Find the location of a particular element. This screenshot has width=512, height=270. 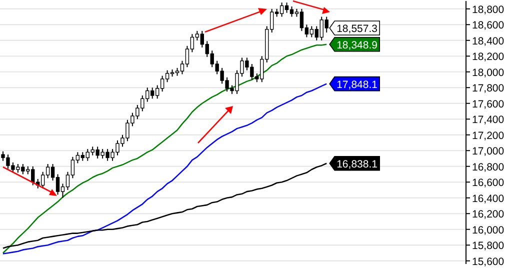

y-tick-label: 18,800 is located at coordinates (488, 10).